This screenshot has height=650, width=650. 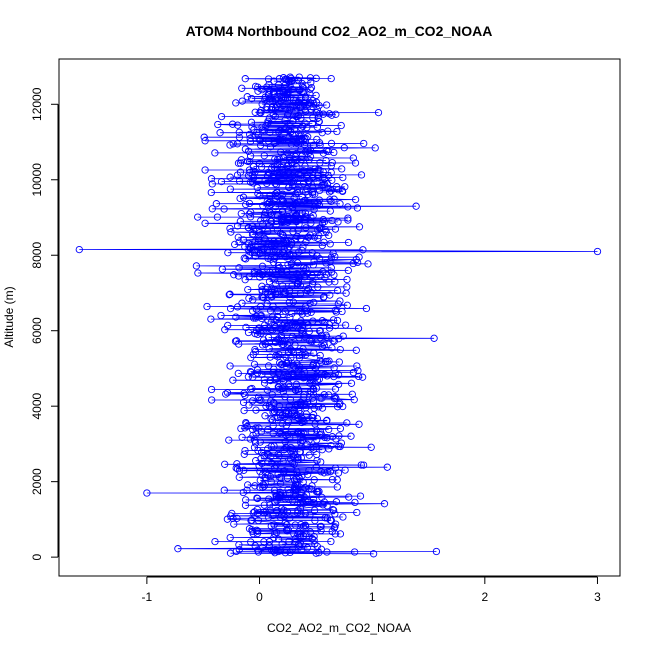 I want to click on x-tick-label: 1, so click(x=372, y=597).